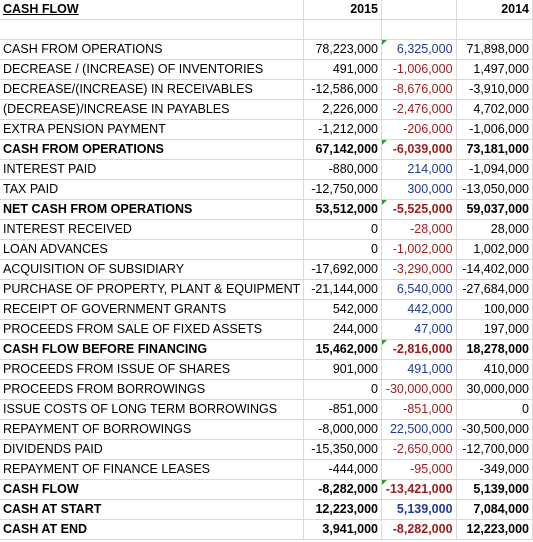 Image resolution: width=533 pixels, height=542 pixels. What do you see at coordinates (152, 529) in the screenshot?
I see `row-label-cell: CASH AT END` at bounding box center [152, 529].